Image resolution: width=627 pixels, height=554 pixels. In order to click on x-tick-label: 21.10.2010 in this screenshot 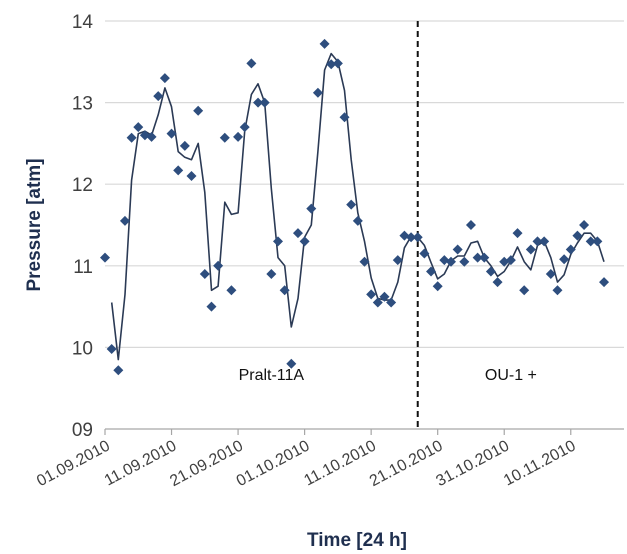, I will do `click(406, 463)`.